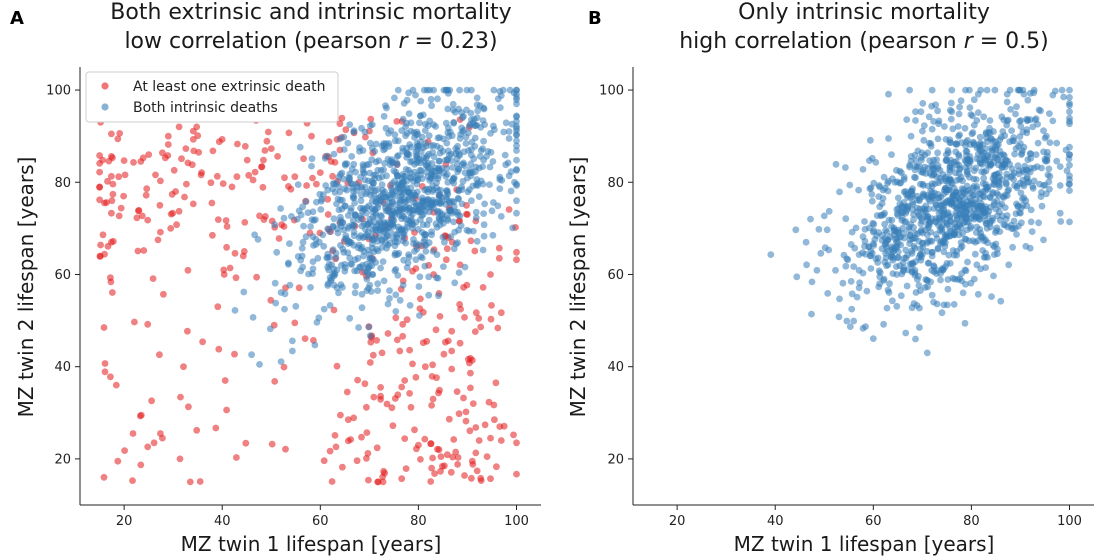 The width and height of the screenshot is (1101, 557). What do you see at coordinates (615, 275) in the screenshot?
I see `panel-b-y-tick-label: 60` at bounding box center [615, 275].